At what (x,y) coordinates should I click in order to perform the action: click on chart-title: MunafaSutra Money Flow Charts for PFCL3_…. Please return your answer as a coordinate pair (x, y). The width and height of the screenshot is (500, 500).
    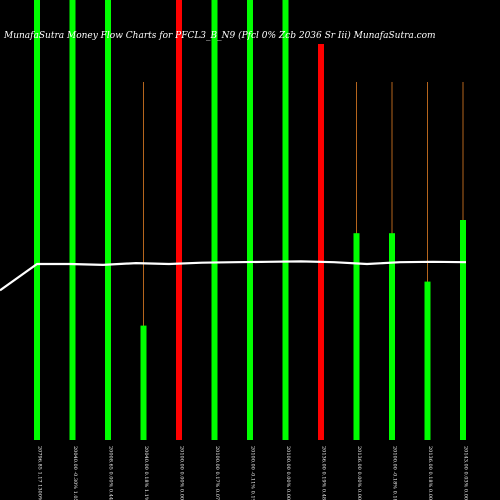
    Looking at the image, I should click on (219, 35).